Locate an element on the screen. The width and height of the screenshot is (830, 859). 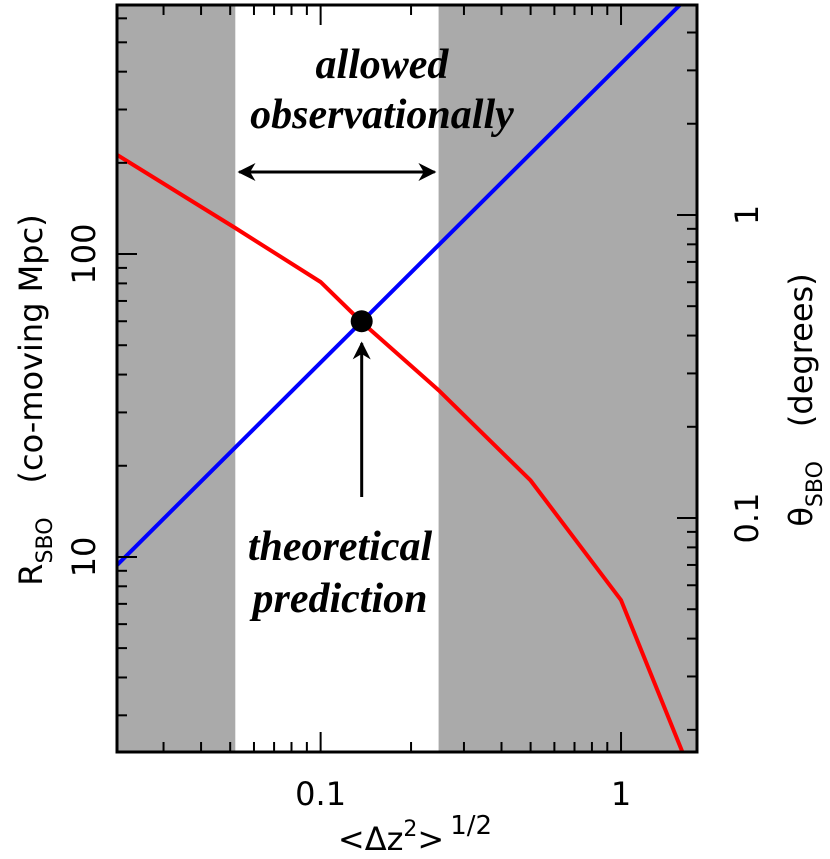
x-label-text: <Δz is located at coordinates (371, 839).